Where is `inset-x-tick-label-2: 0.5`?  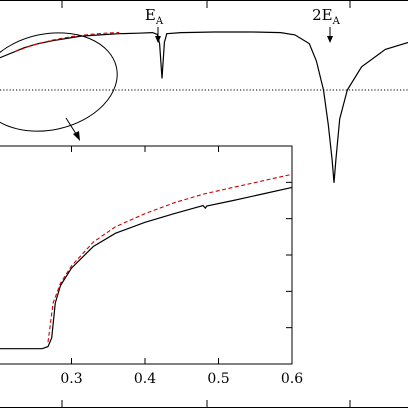
inset-x-tick-label-2: 0.5 is located at coordinates (218, 379).